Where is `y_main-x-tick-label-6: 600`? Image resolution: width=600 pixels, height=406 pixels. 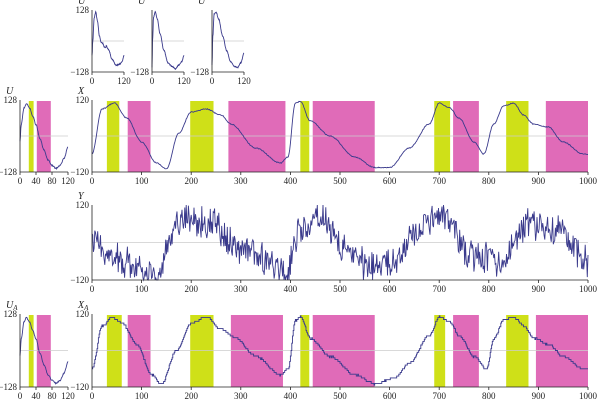
y_main-x-tick-label-6: 600 is located at coordinates (390, 289).